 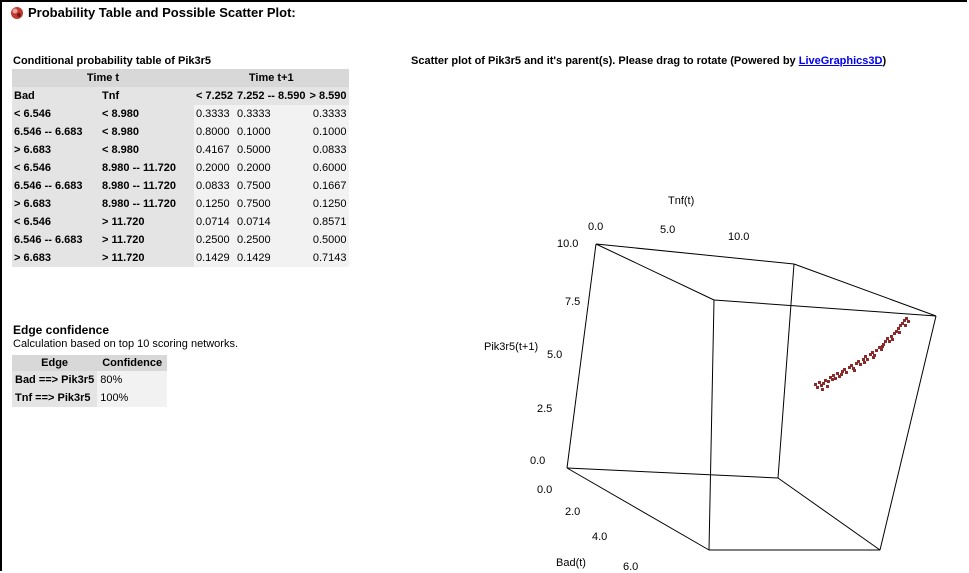 I want to click on column-header: > 8.590, so click(x=328, y=96).